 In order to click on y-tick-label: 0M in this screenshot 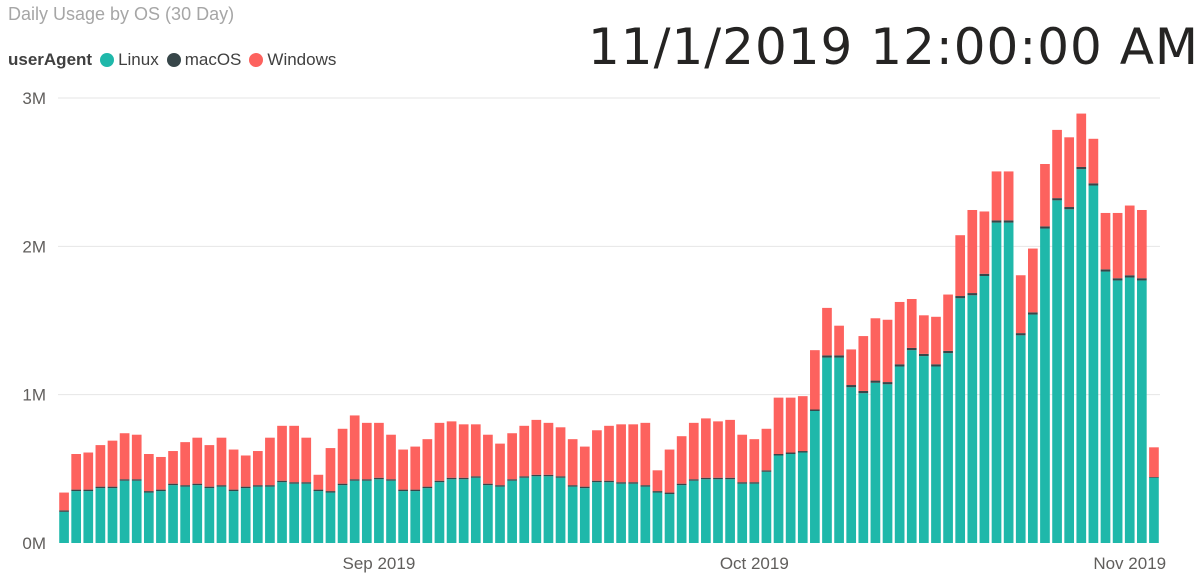, I will do `click(34, 543)`.